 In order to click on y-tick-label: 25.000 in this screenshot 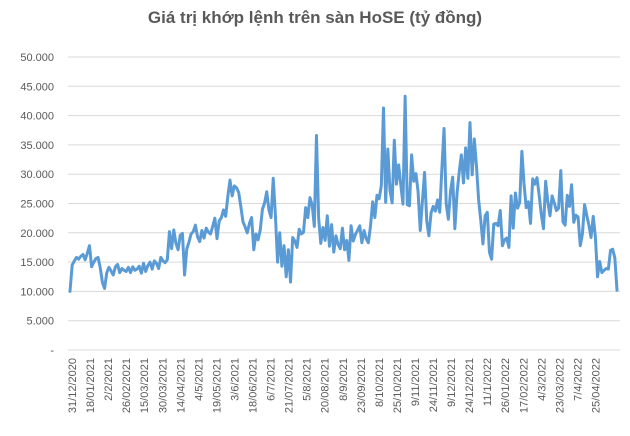, I will do `click(37, 205)`.